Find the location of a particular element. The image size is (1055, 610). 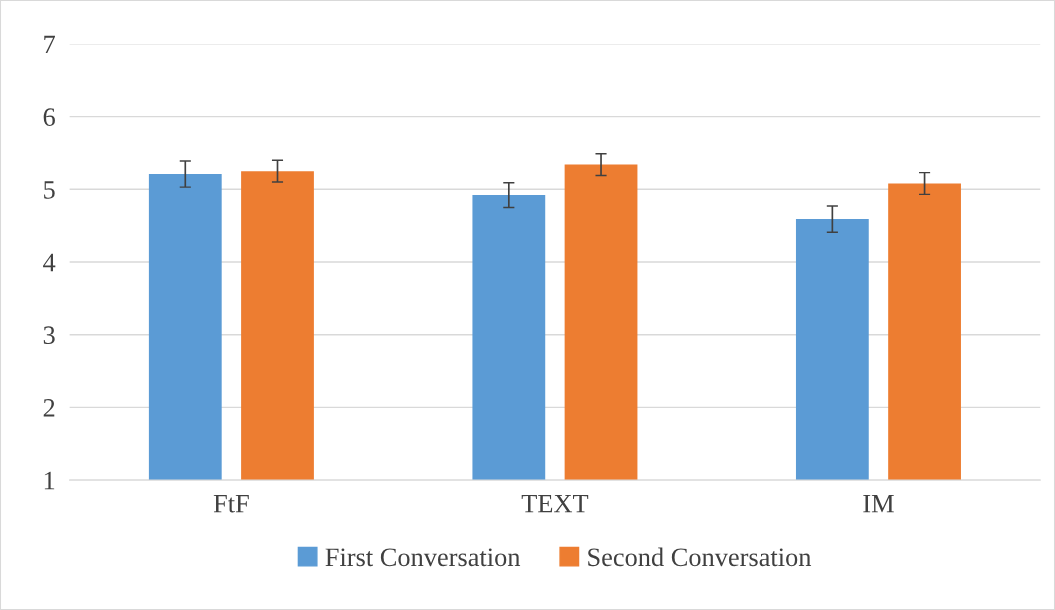

y-tick-label: 4 is located at coordinates (49, 262).